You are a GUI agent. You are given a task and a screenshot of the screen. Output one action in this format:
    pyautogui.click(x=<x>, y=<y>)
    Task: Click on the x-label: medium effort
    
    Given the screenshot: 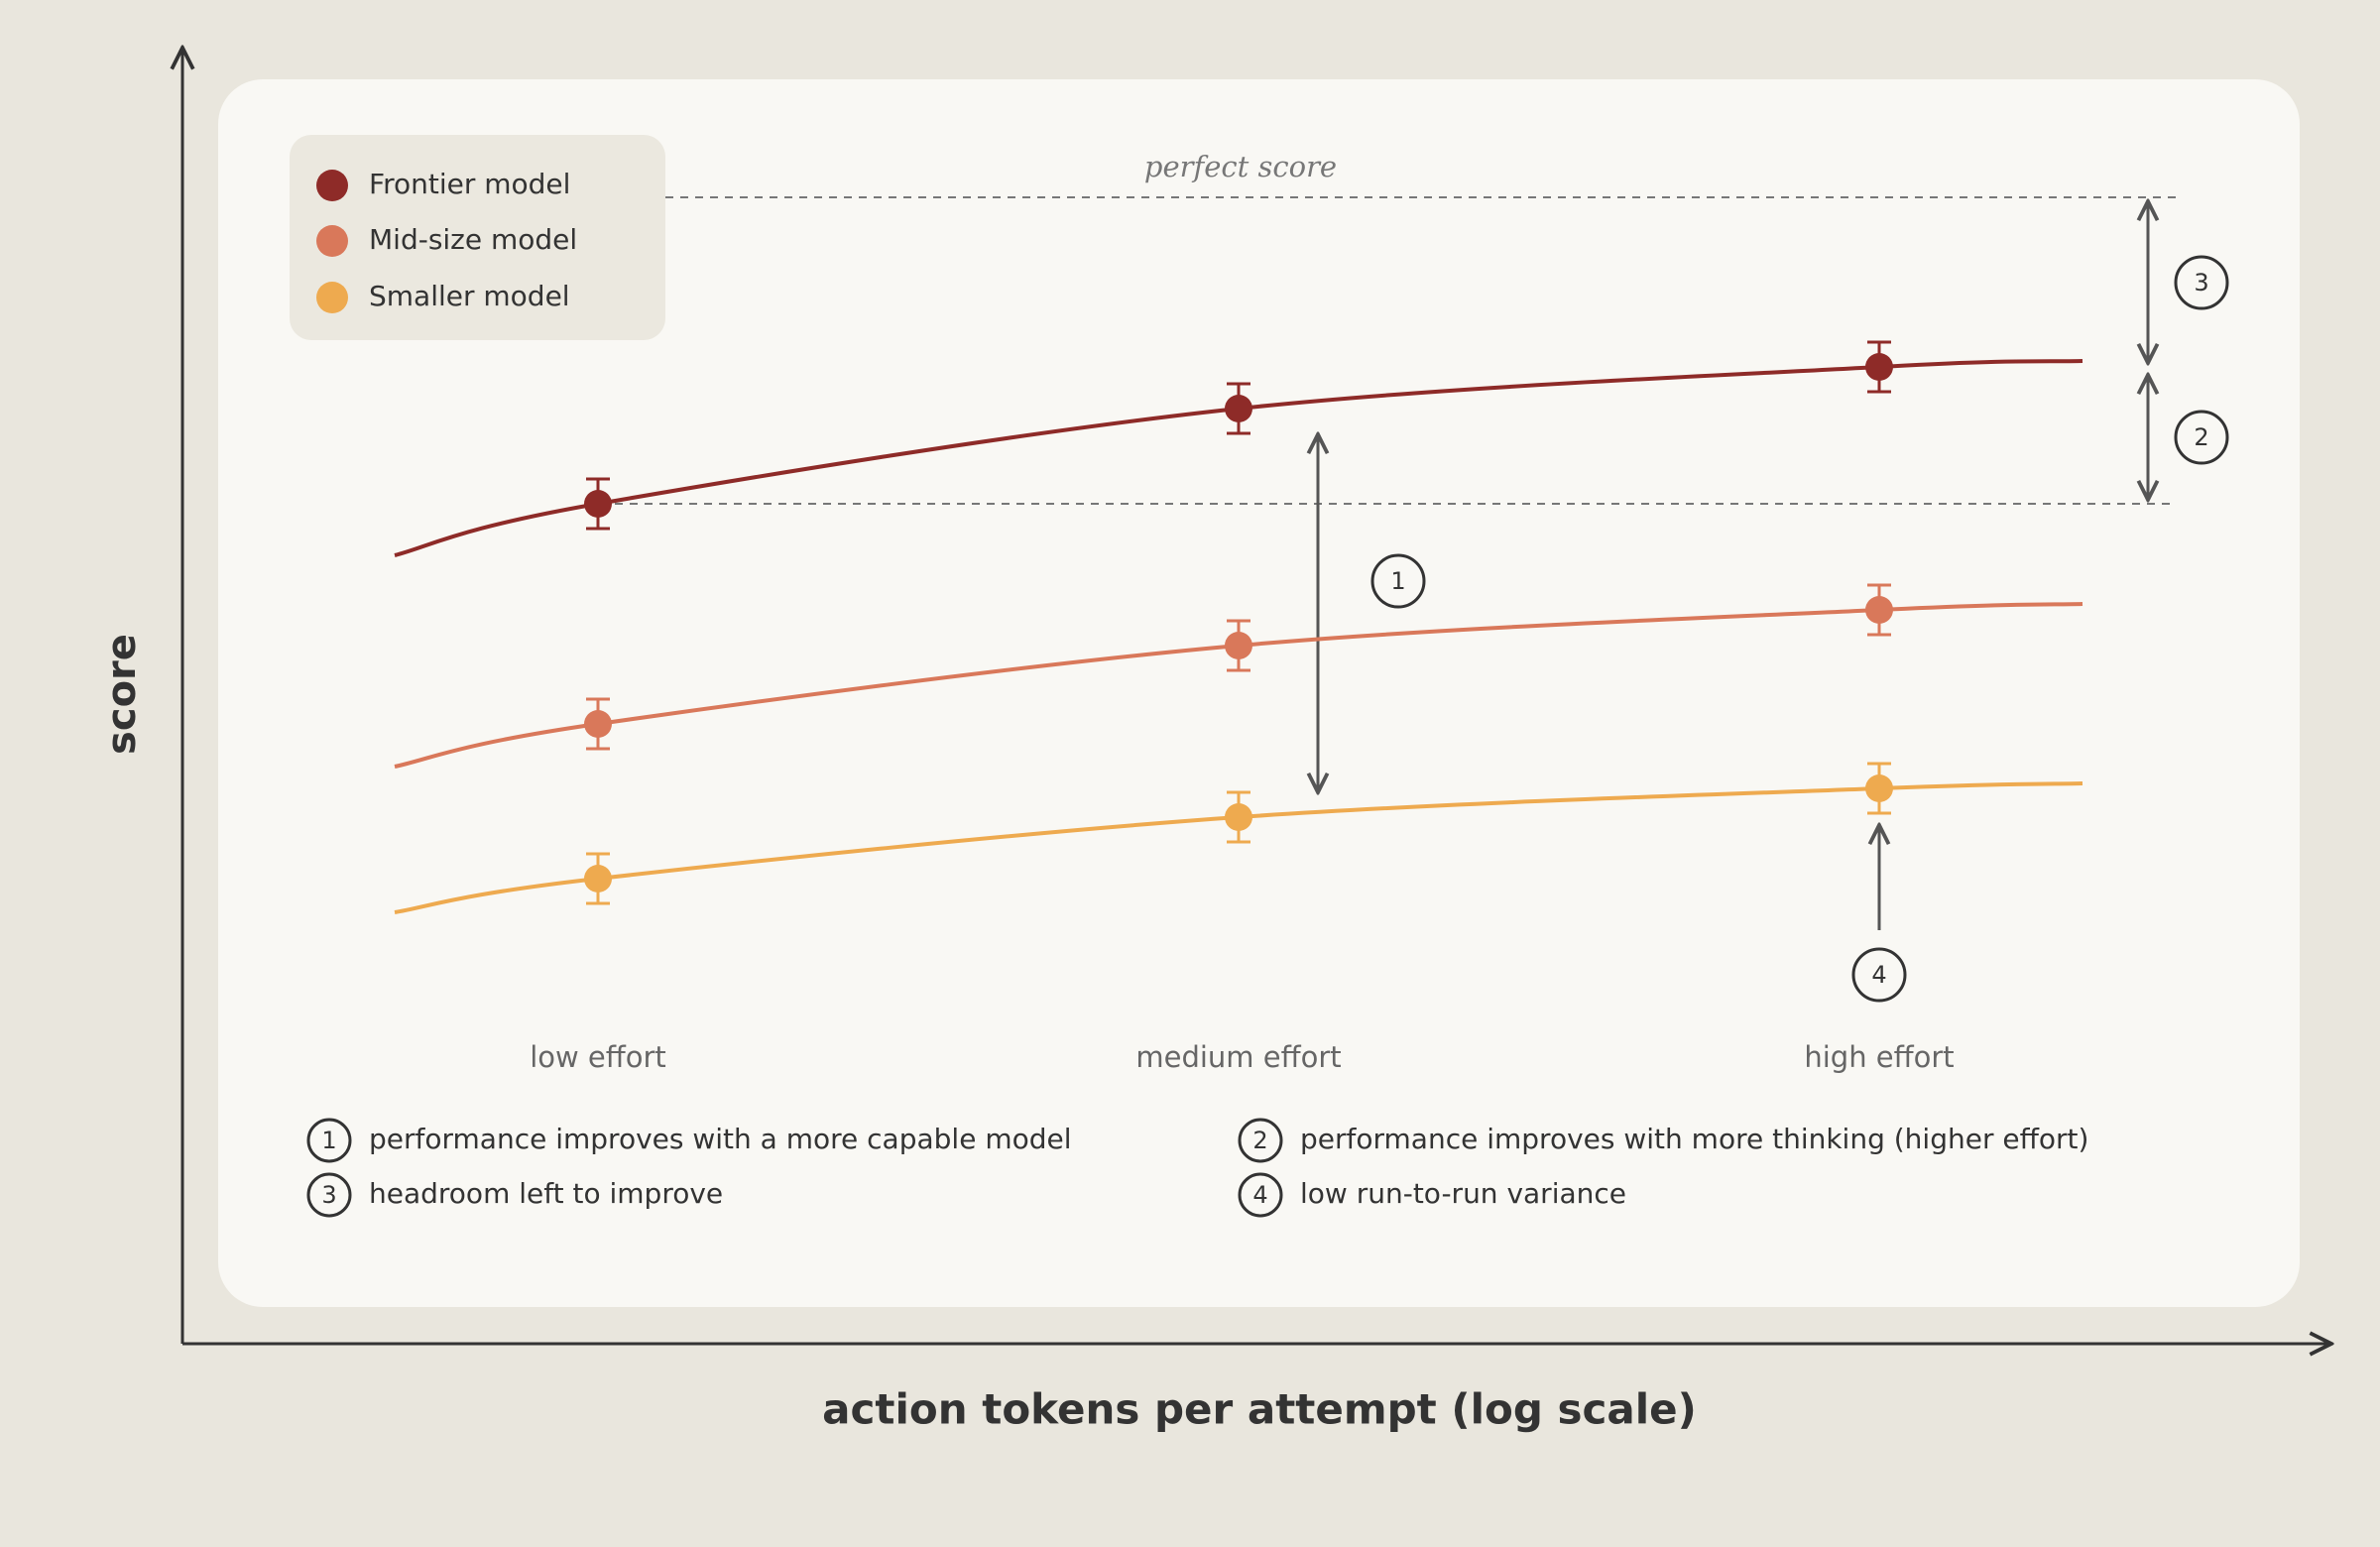 What is the action you would take?
    pyautogui.click(x=1238, y=1057)
    